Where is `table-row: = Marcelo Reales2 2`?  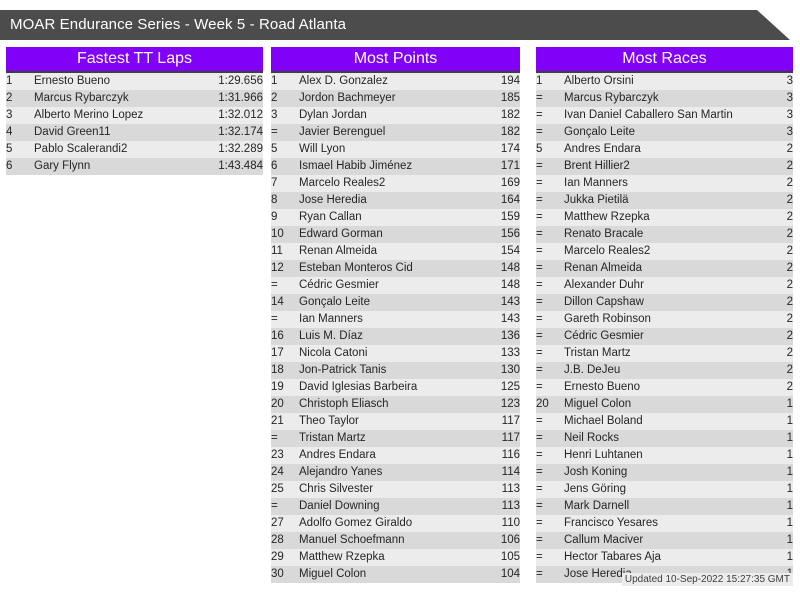 table-row: = Marcelo Reales2 2 is located at coordinates (664, 251).